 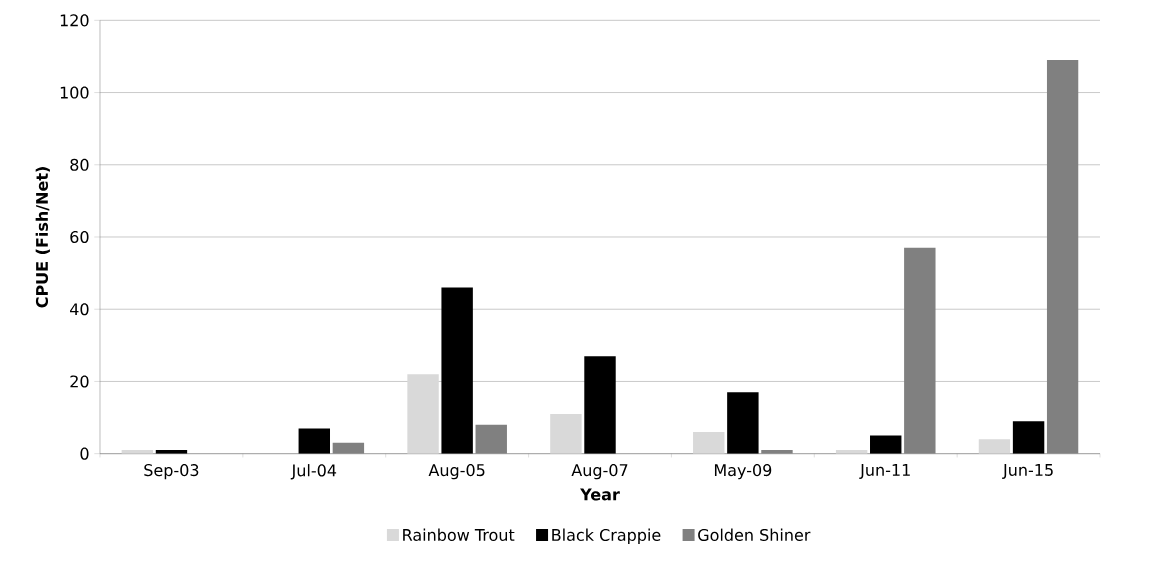 What do you see at coordinates (743, 472) in the screenshot?
I see `x-tick-label: May-09` at bounding box center [743, 472].